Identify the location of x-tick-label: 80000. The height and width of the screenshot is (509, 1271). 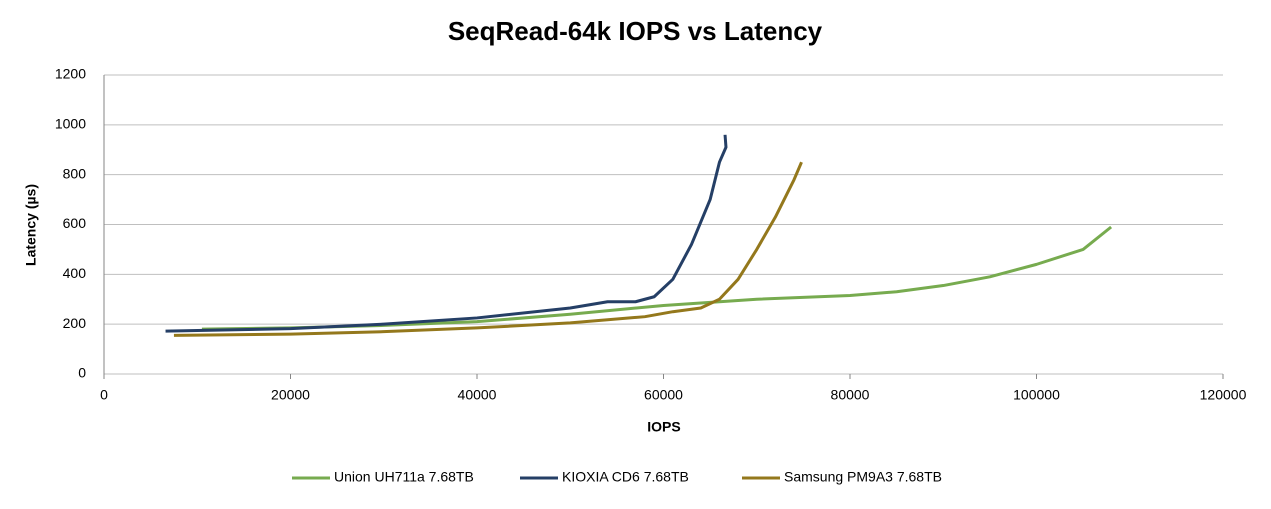
(850, 395).